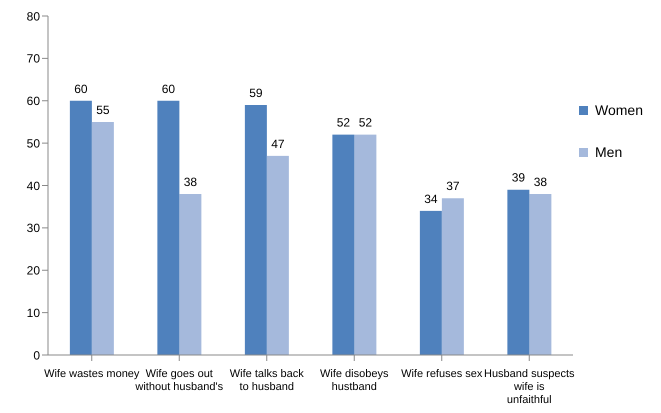  Describe the element at coordinates (608, 152) in the screenshot. I see `legend-label: Men` at that location.